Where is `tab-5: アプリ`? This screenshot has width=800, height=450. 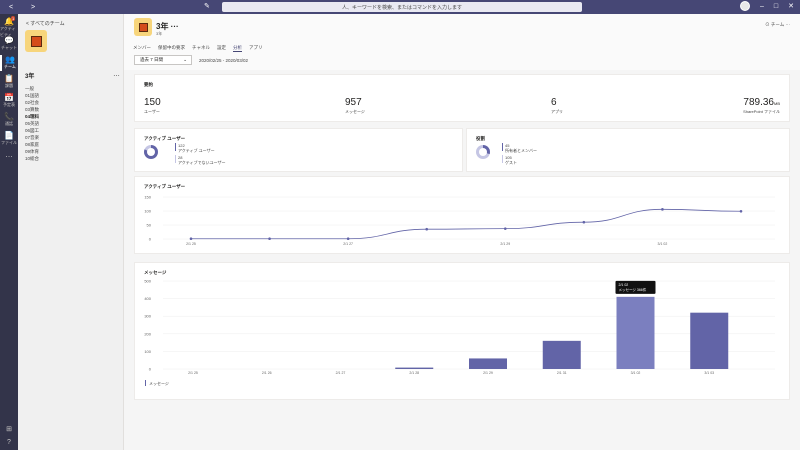
tab-5: アプリ is located at coordinates (255, 47).